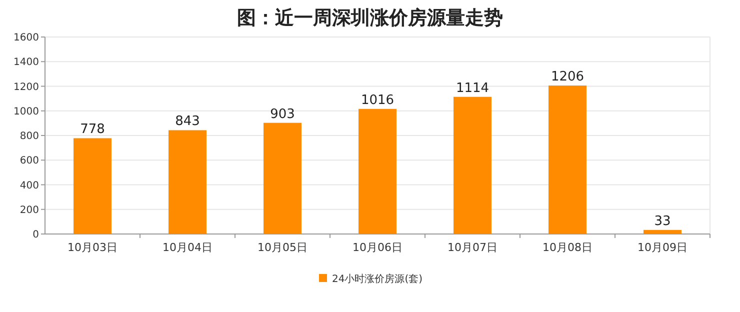 The width and height of the screenshot is (740, 312). I want to click on y-tick-label: 600, so click(29, 161).